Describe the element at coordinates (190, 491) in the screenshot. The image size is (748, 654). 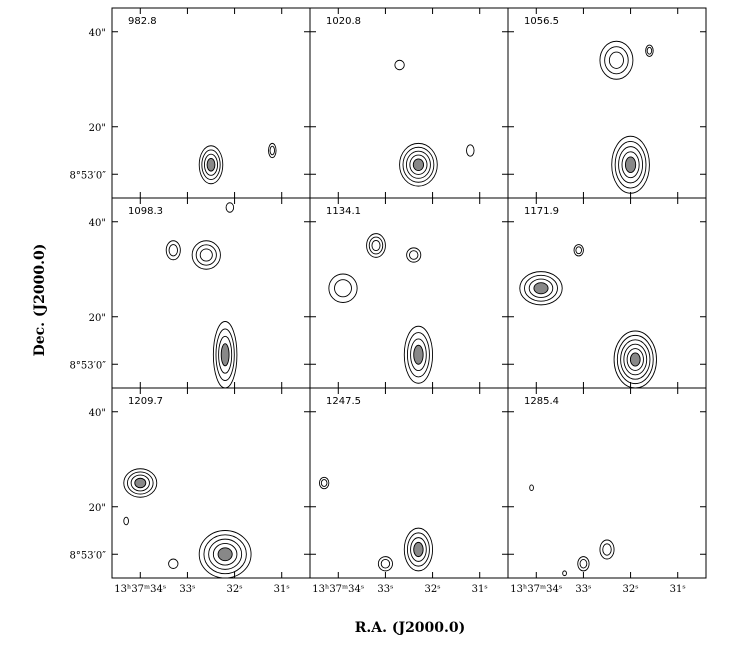
I see `panel: 1209.7 40" 20" 8°53′0″ 13ʰ37ᵐ34ˢ 33ˢ 32ˢ 31ˢ` at that location.